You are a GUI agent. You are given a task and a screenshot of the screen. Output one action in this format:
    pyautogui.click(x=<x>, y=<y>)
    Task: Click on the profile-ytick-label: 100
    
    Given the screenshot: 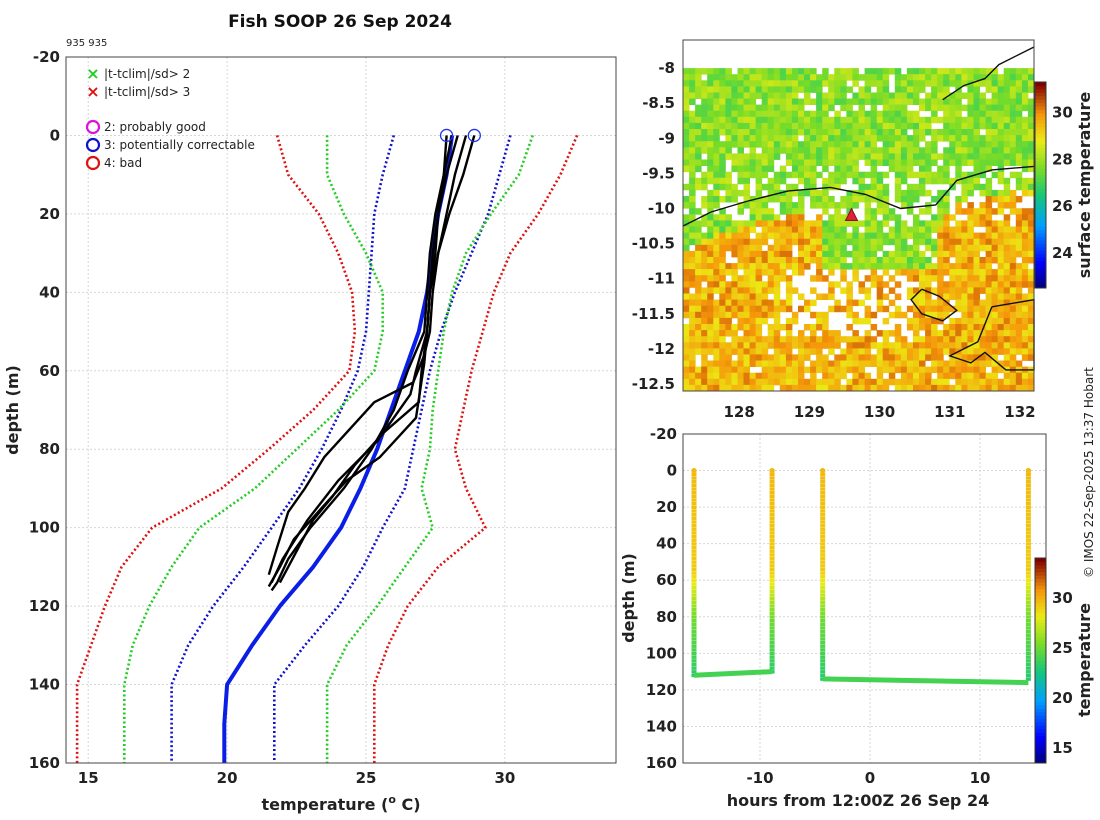 What is the action you would take?
    pyautogui.click(x=44, y=528)
    